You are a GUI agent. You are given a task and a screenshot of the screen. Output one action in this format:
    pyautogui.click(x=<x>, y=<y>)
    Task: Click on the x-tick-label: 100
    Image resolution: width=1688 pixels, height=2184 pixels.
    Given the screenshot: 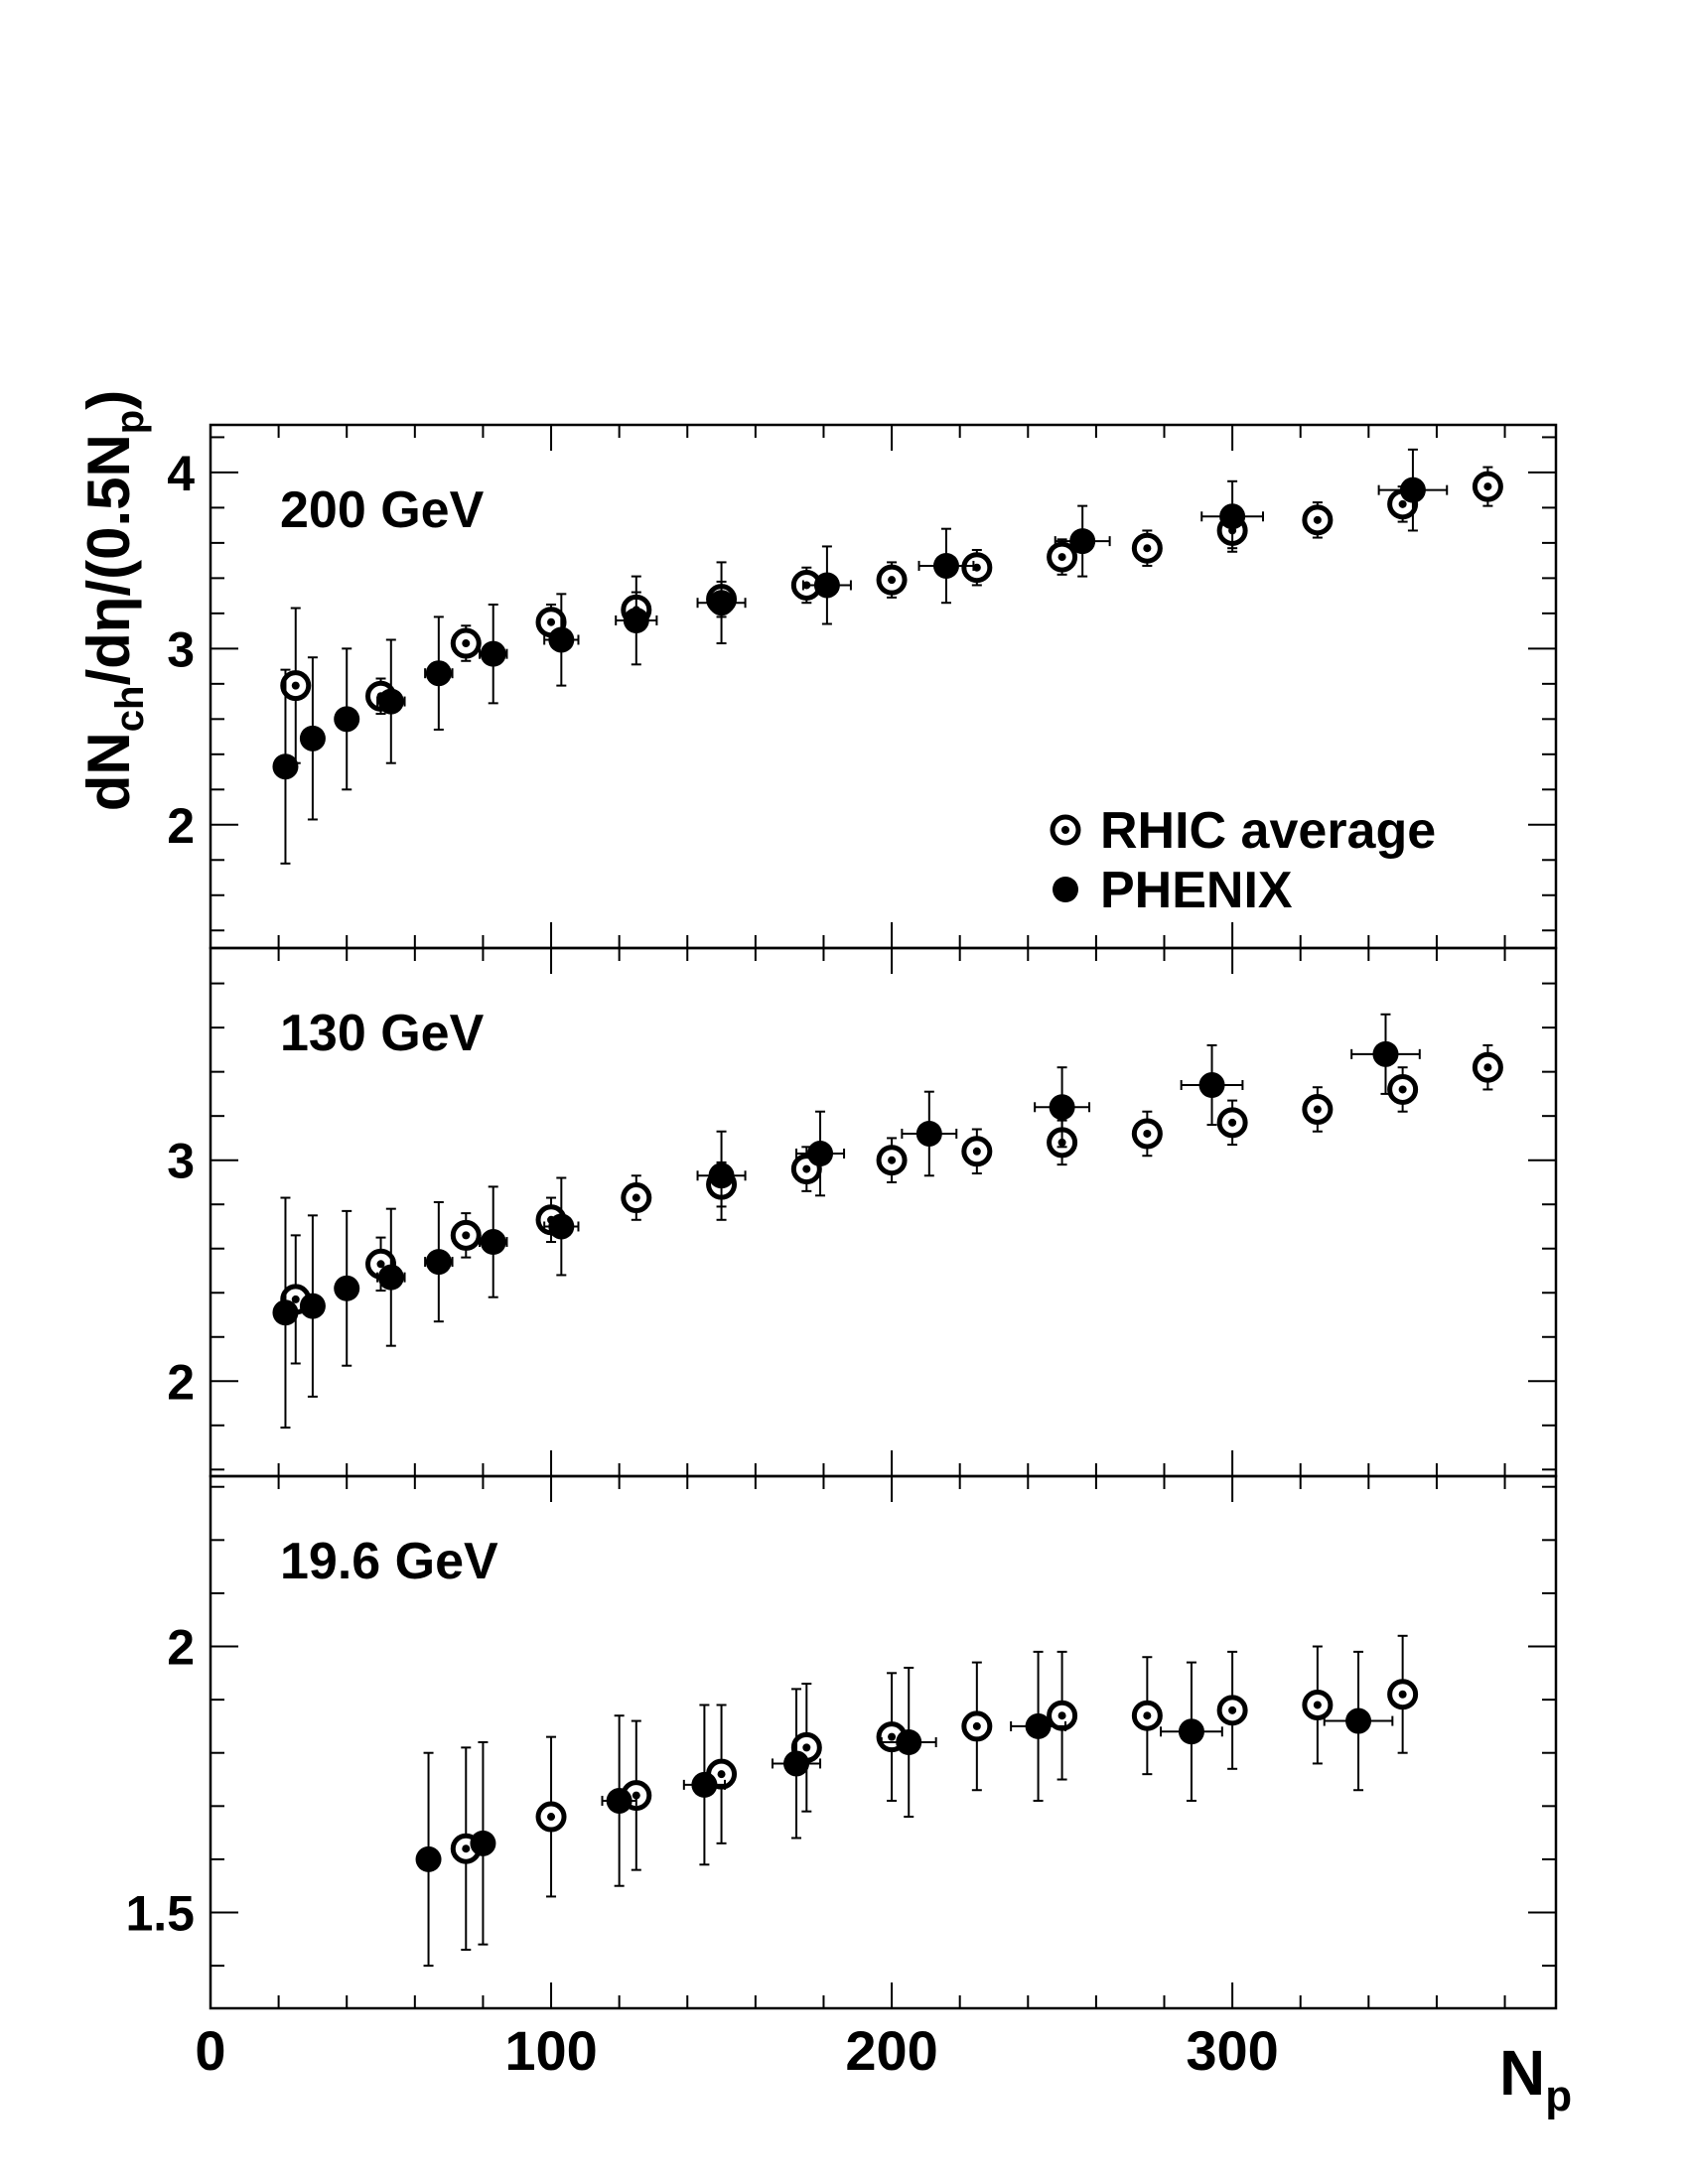 What is the action you would take?
    pyautogui.click(x=550, y=2050)
    